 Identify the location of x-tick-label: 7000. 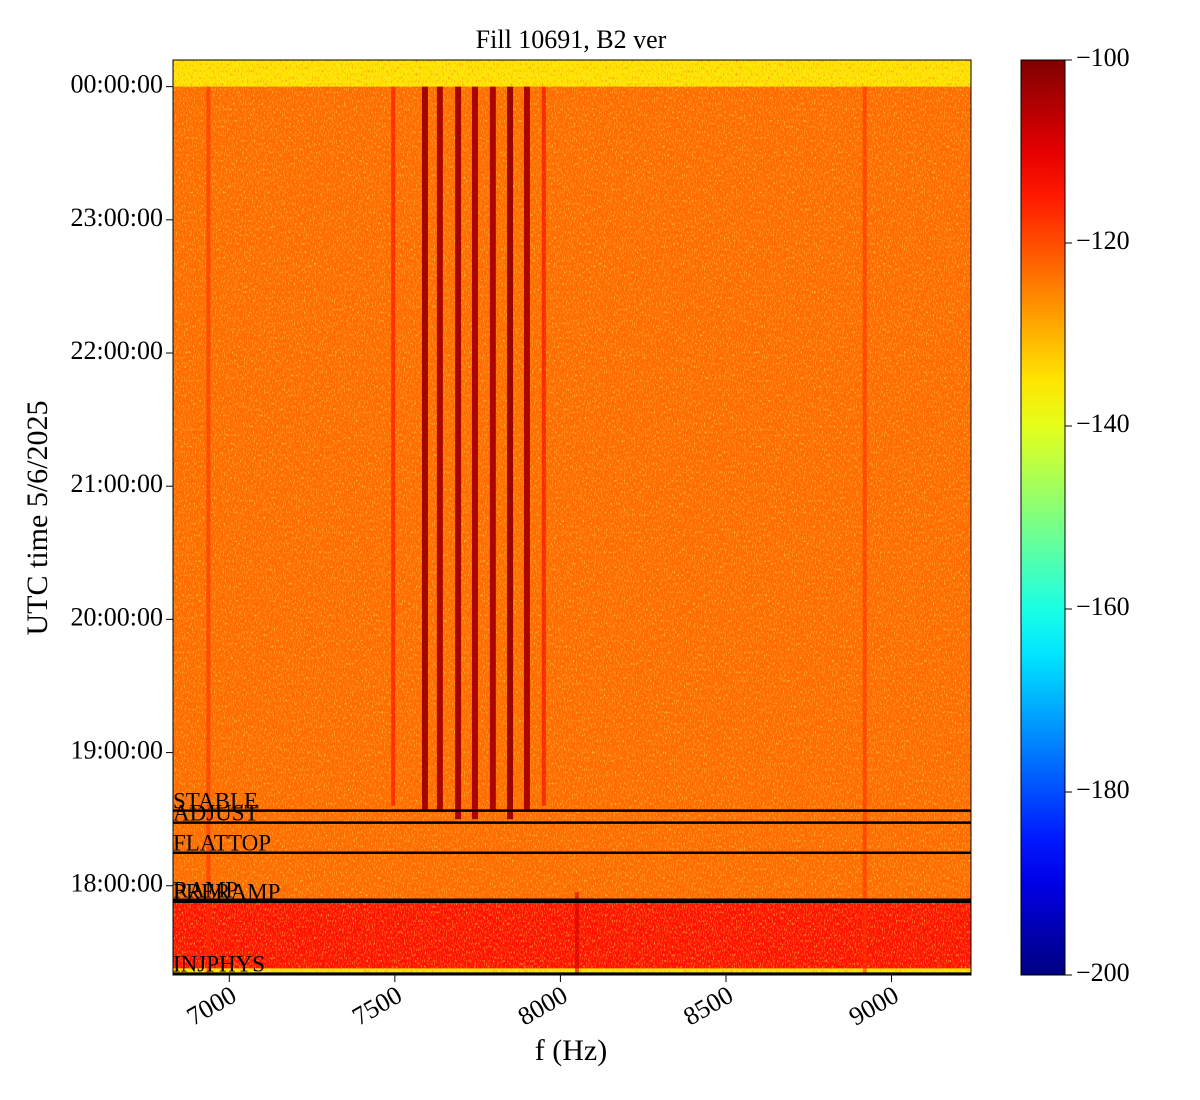
(212, 1005).